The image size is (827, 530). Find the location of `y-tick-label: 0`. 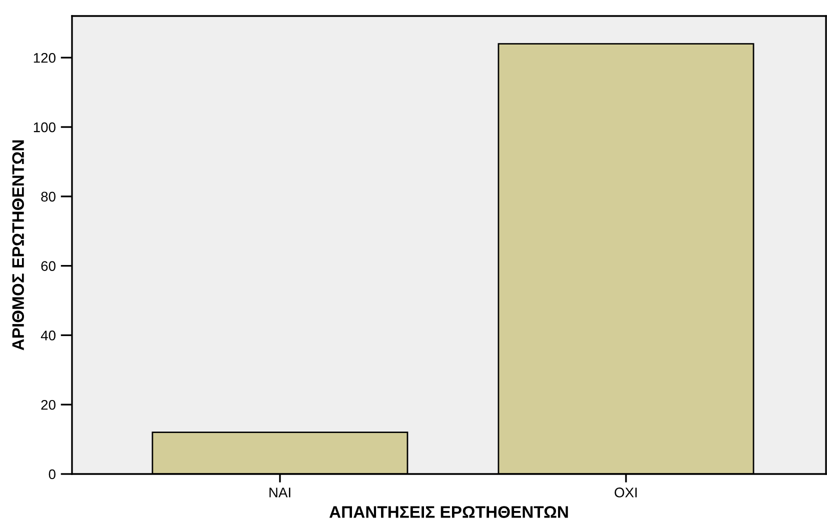

y-tick-label: 0 is located at coordinates (52, 474).